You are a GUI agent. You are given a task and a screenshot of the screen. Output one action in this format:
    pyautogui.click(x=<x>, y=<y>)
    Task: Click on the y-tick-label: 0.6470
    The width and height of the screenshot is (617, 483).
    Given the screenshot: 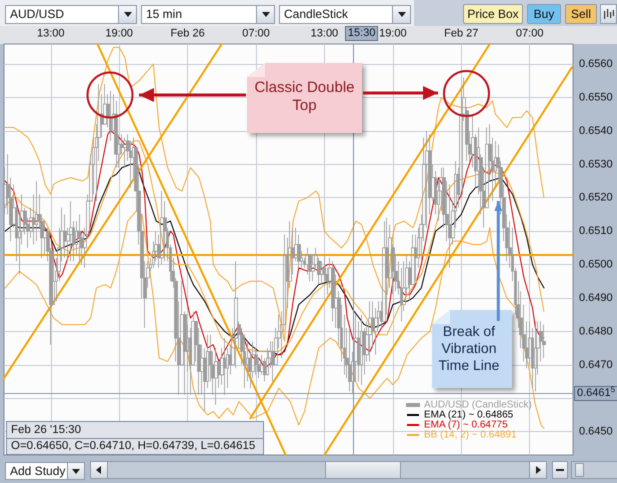 What is the action you would take?
    pyautogui.click(x=596, y=364)
    